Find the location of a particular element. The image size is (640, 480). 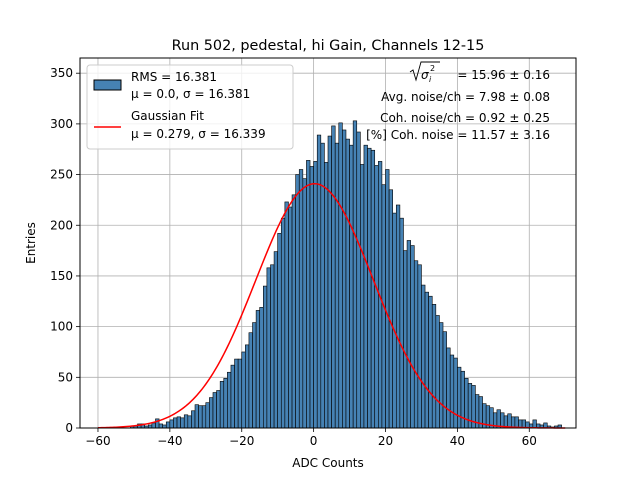

y-tick-label: 200 is located at coordinates (61, 225).